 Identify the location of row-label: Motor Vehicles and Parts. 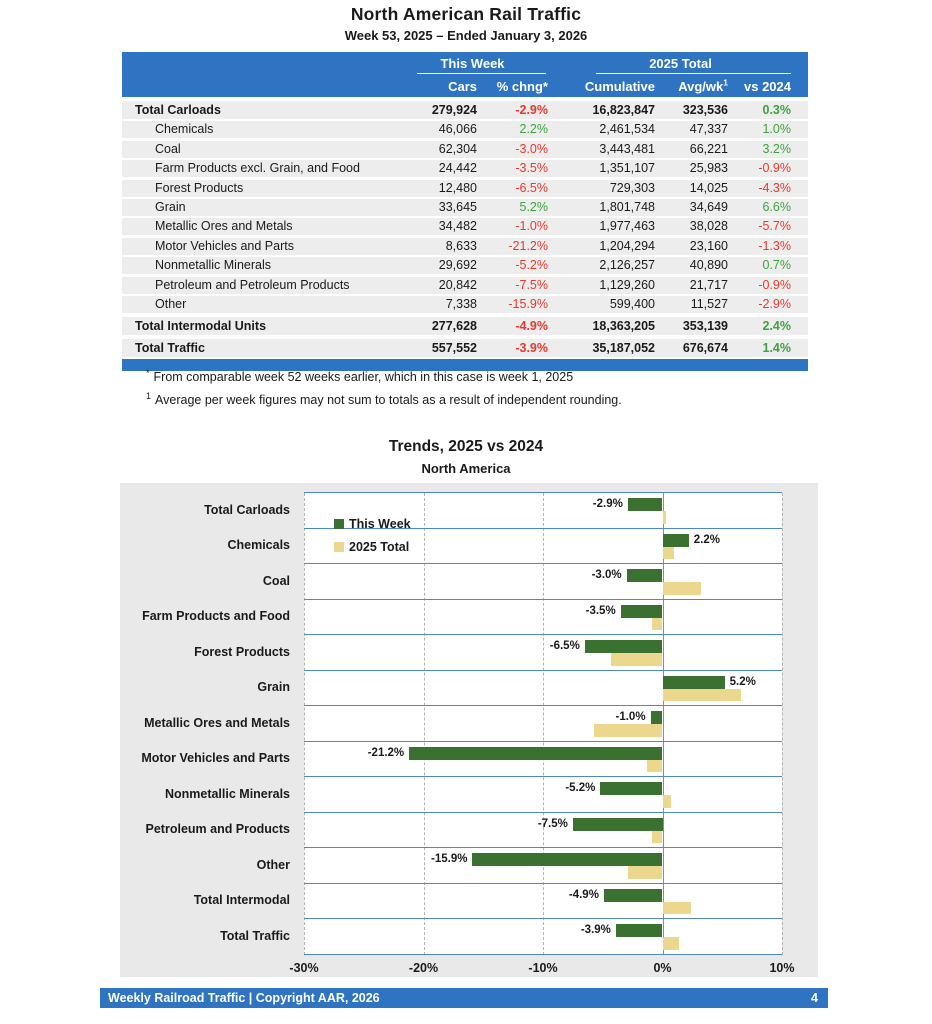
(224, 245).